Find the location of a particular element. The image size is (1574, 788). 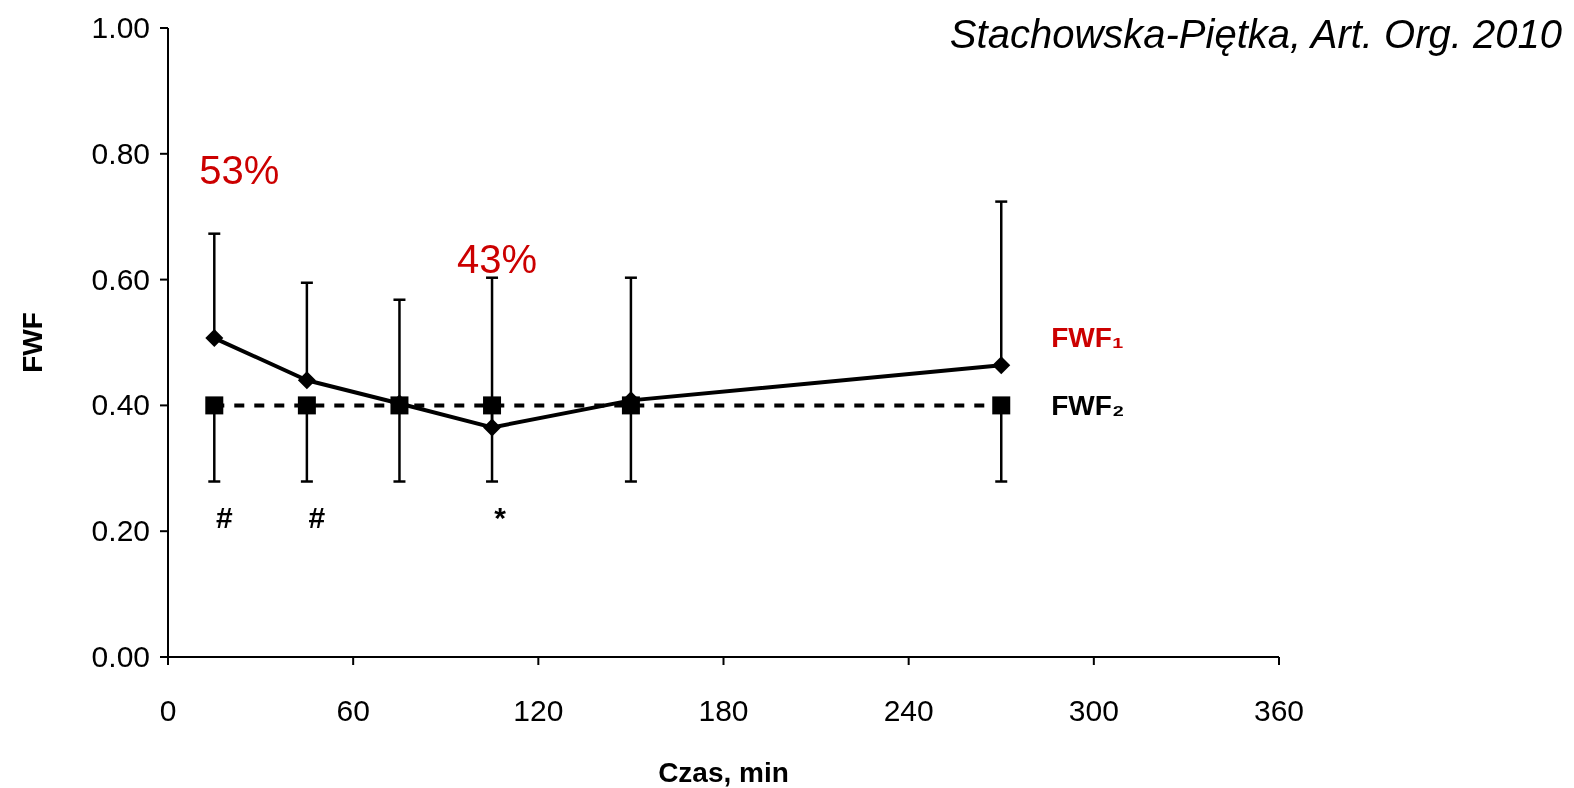

x-tick-label: 300 is located at coordinates (1093, 710).